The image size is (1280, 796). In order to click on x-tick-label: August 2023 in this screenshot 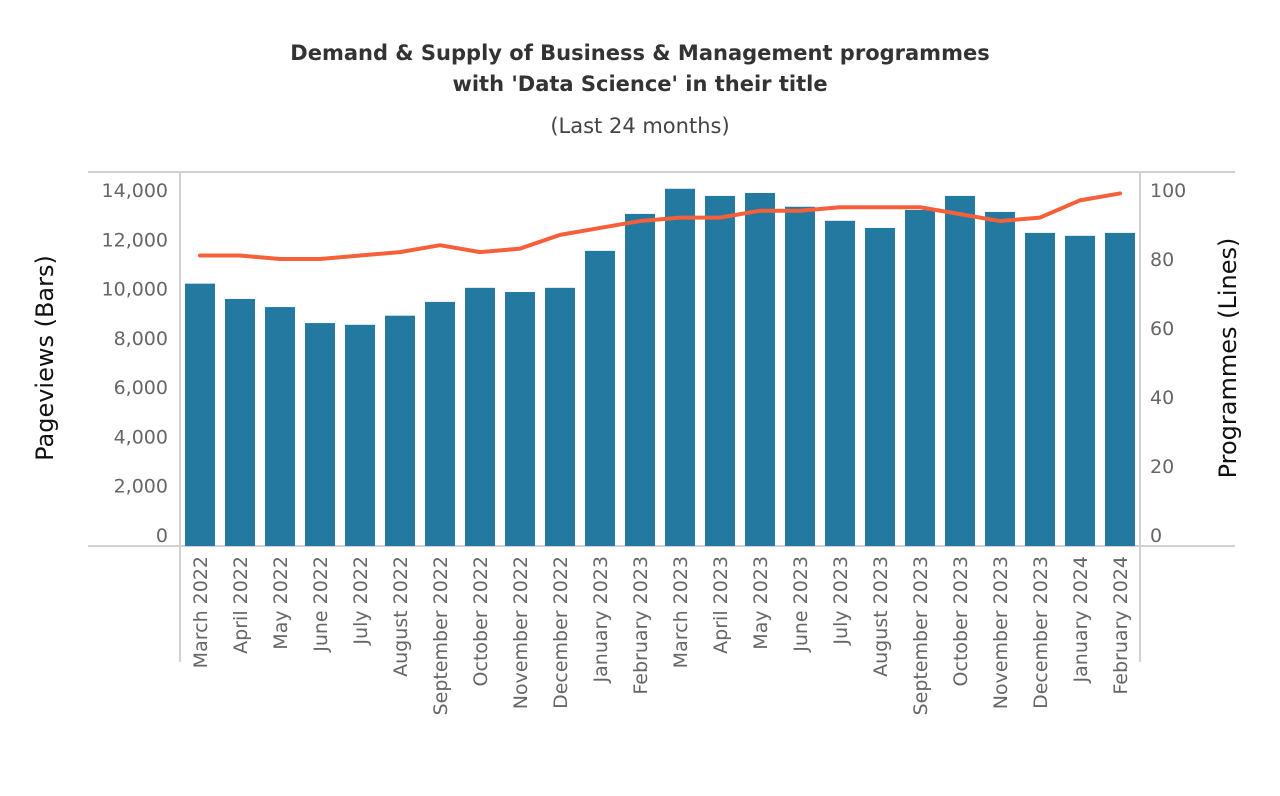, I will do `click(881, 616)`.